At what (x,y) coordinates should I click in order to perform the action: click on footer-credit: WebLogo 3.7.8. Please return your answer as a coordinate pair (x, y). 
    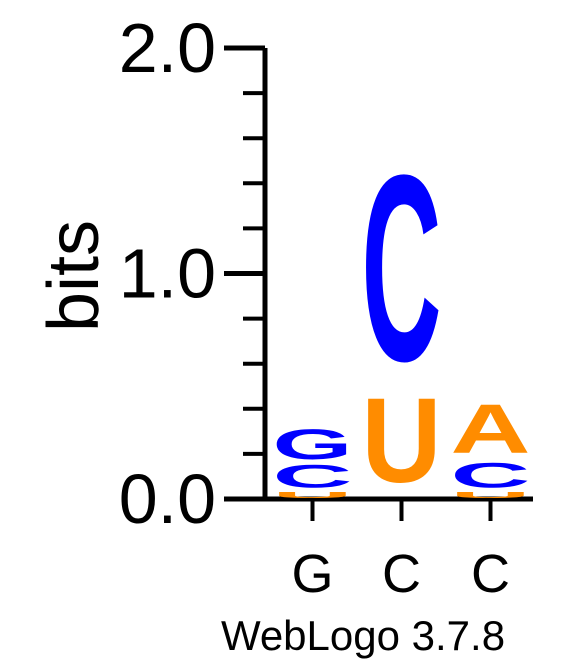
    Looking at the image, I should click on (363, 635).